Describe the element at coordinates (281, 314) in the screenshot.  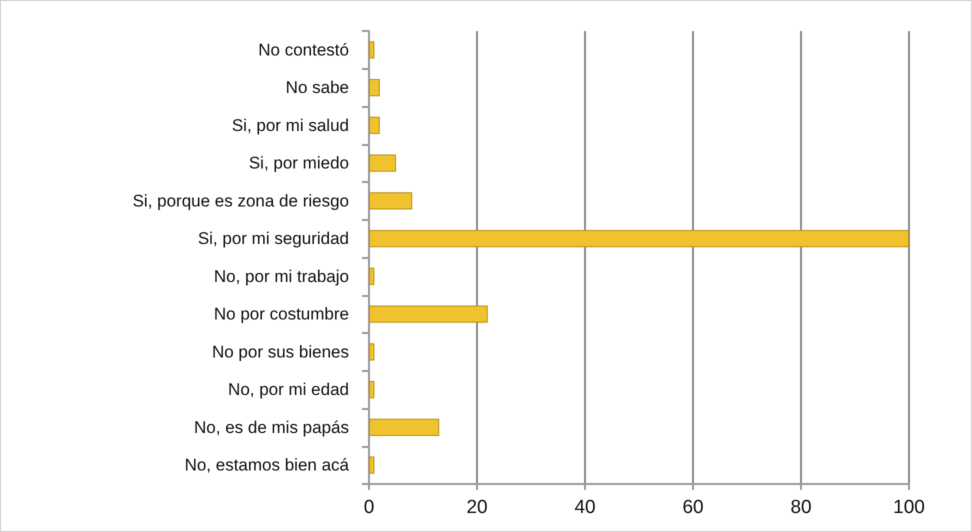
I see `y-tick-label: No por costumbre` at that location.